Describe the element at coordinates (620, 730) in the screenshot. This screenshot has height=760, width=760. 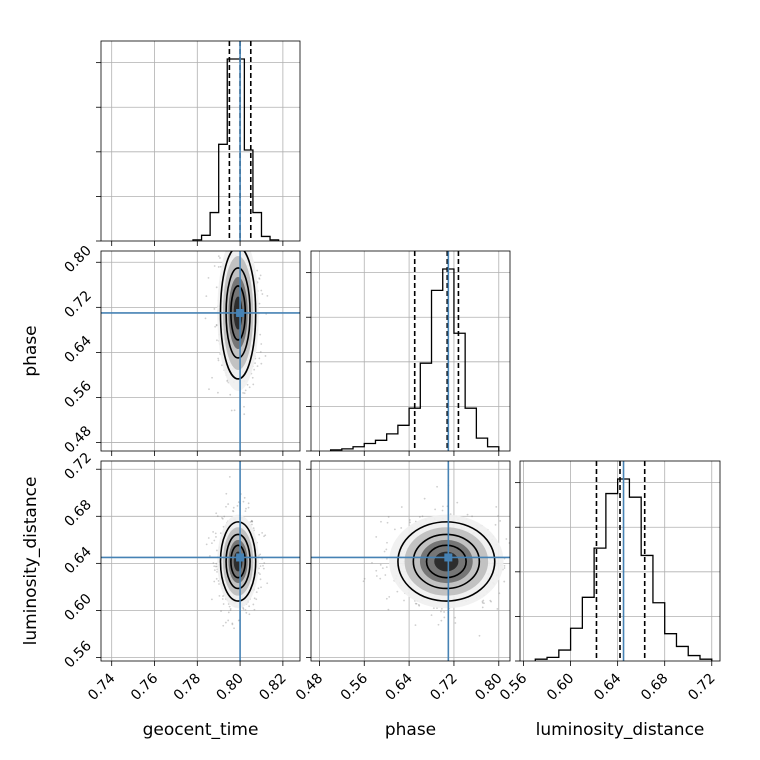
I see `x-axis-label-luminosity_distance: luminosity_distance` at that location.